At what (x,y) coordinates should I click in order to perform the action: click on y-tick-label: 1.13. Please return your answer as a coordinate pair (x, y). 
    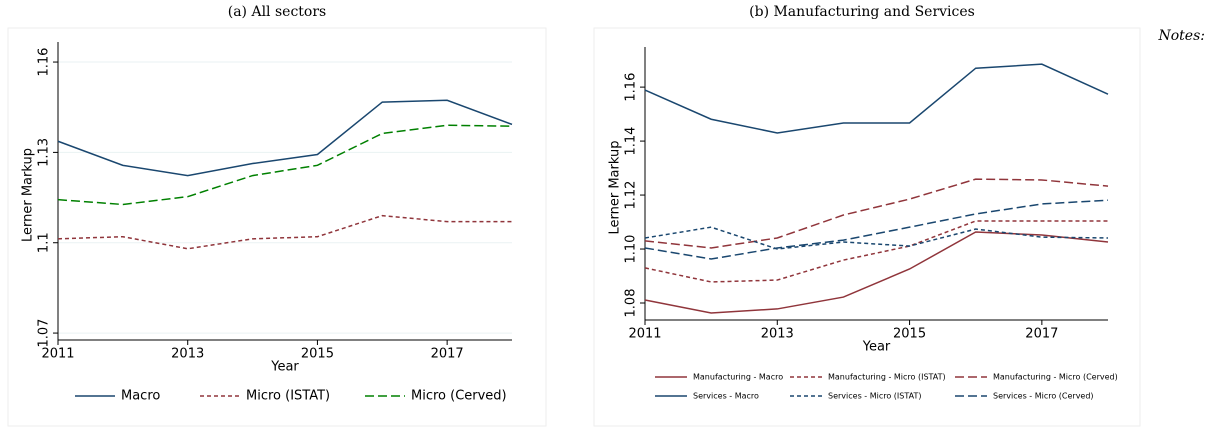
    Looking at the image, I should click on (44, 152).